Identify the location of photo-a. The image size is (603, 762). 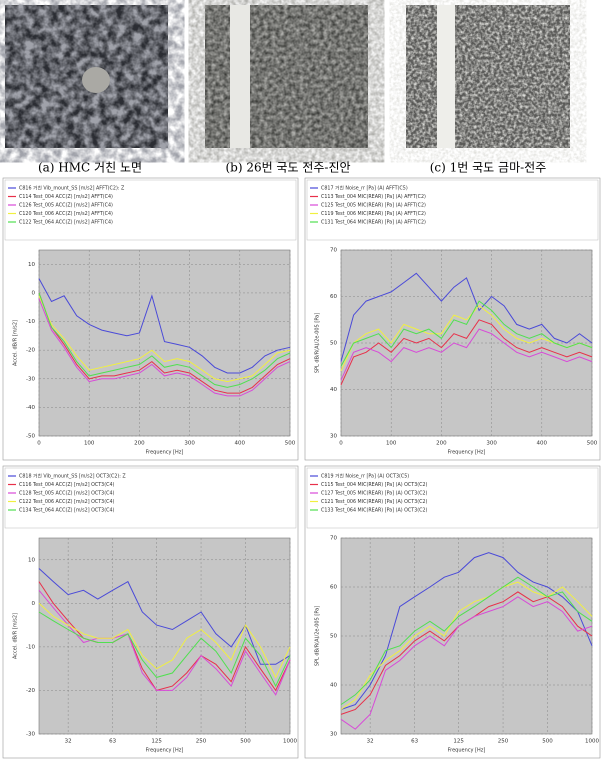
(86, 76).